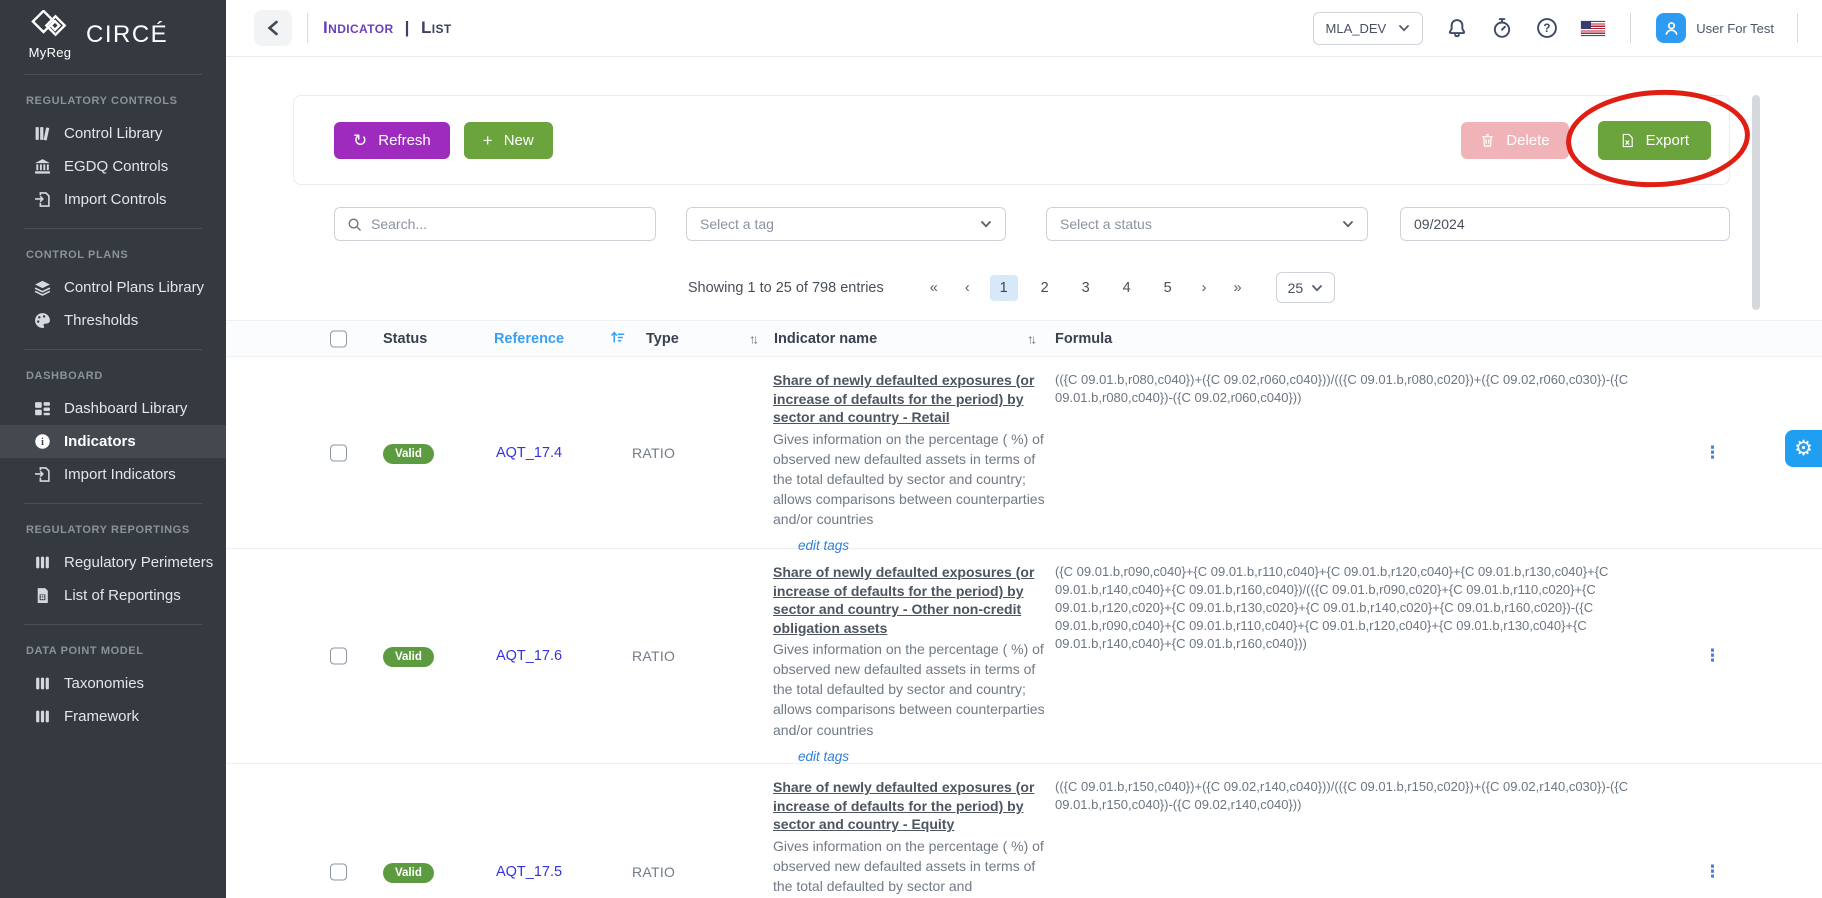 This screenshot has height=898, width=1822. Describe the element at coordinates (392, 140) in the screenshot. I see `refresh-button: ↻ Refresh` at that location.